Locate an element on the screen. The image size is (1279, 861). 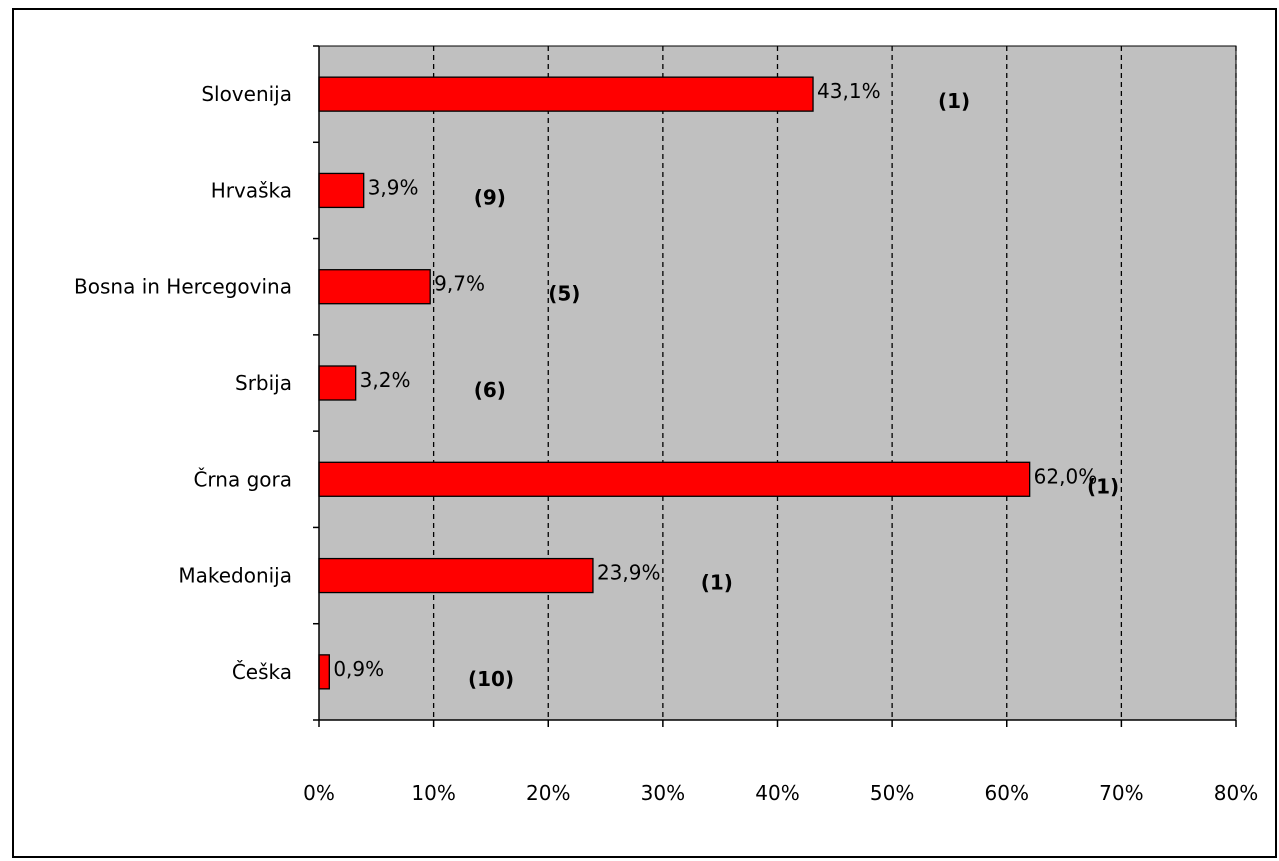
value-label: 3,2% is located at coordinates (385, 380).